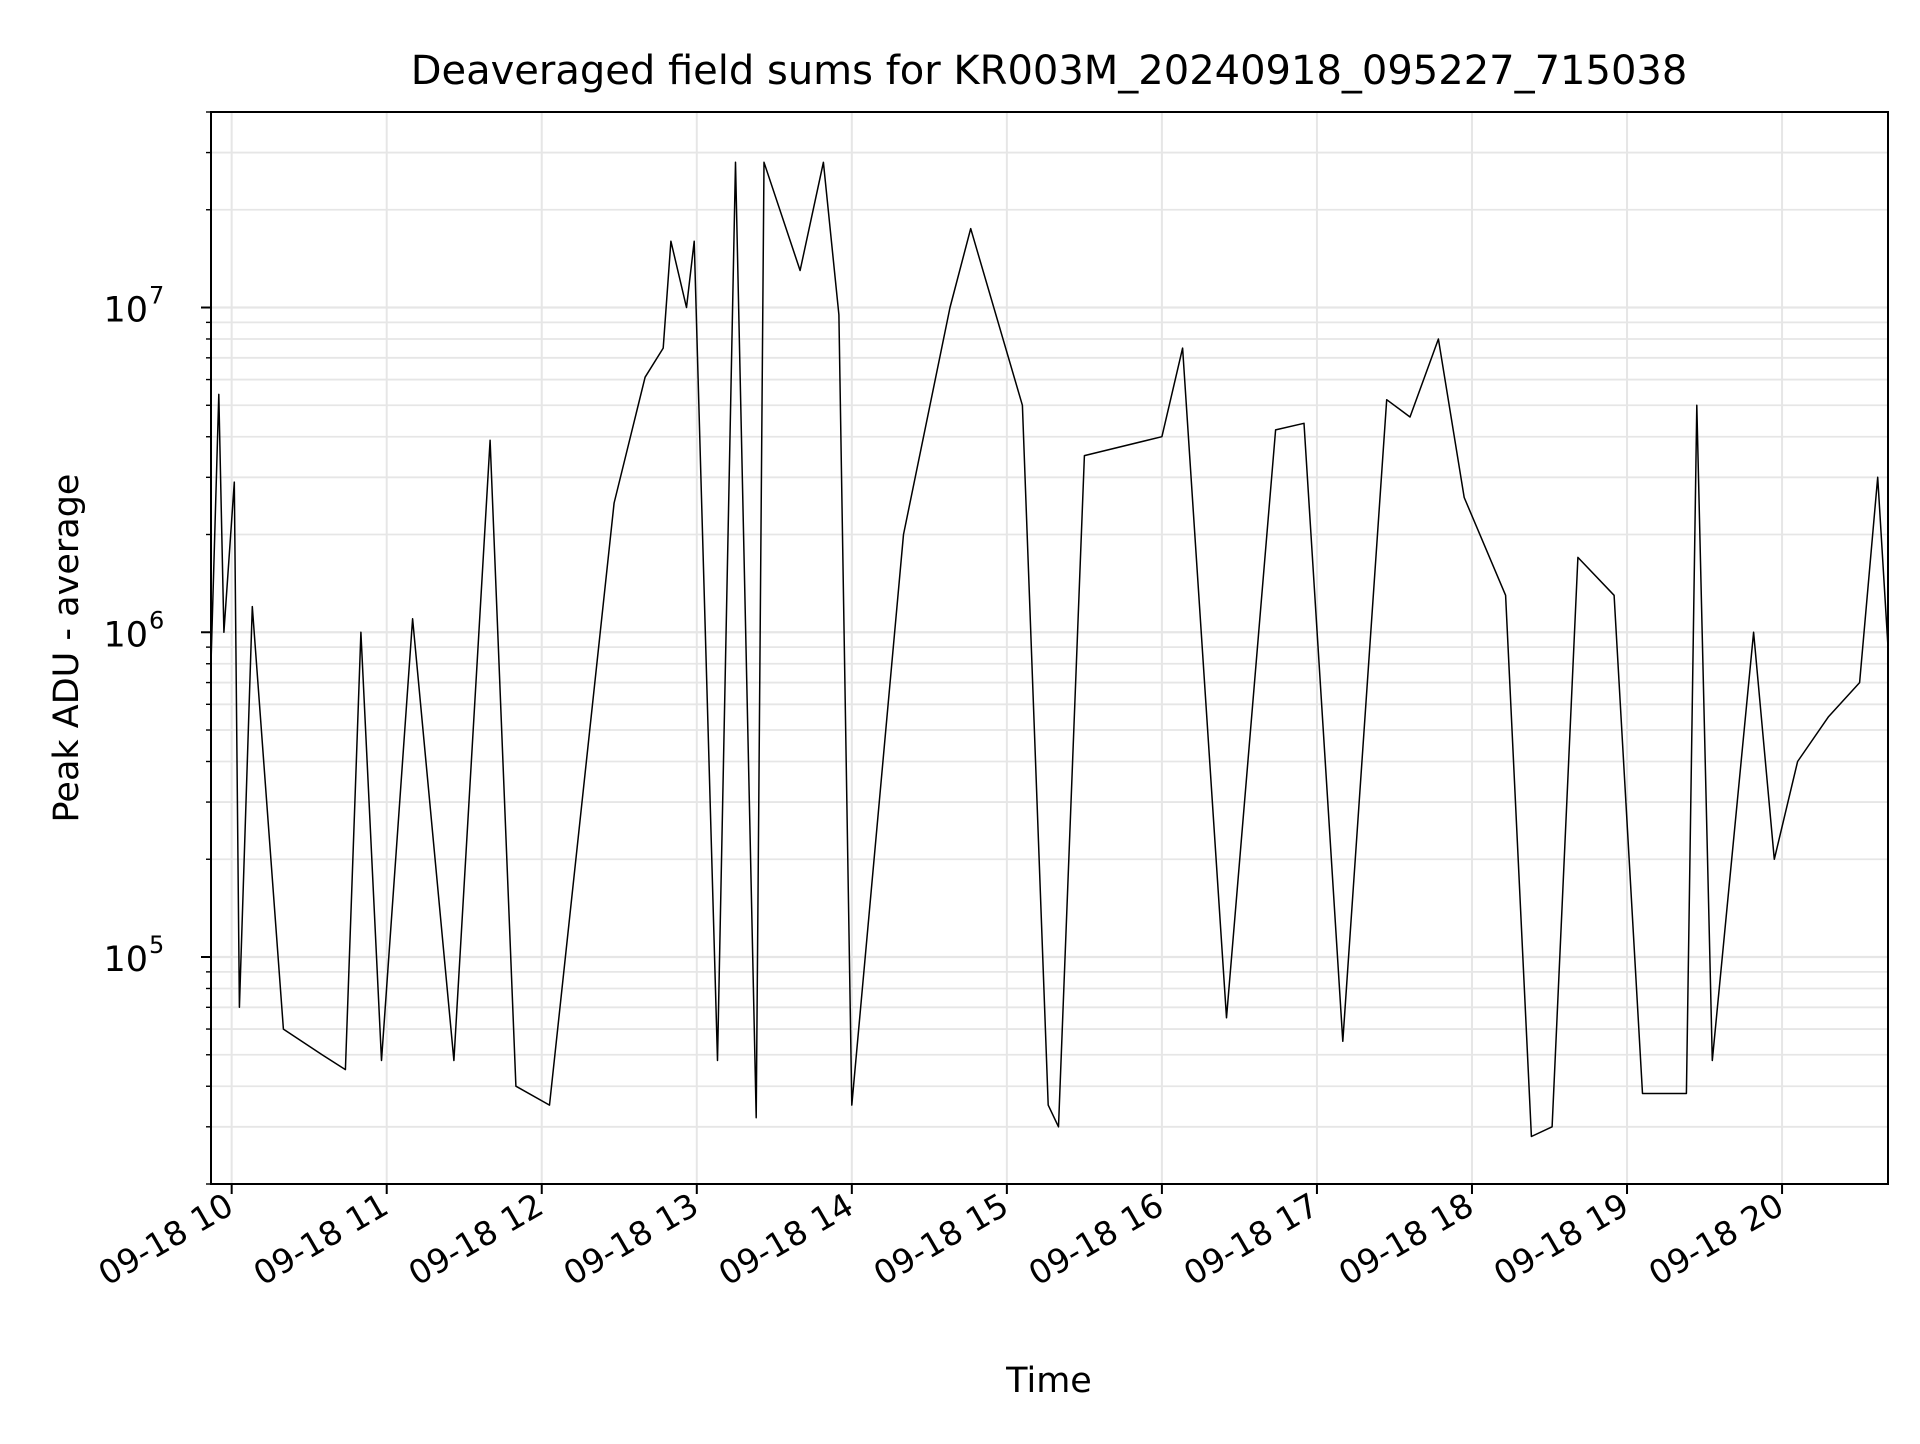  What do you see at coordinates (156, 945) in the screenshot?
I see `y-tick-exponent: 5` at bounding box center [156, 945].